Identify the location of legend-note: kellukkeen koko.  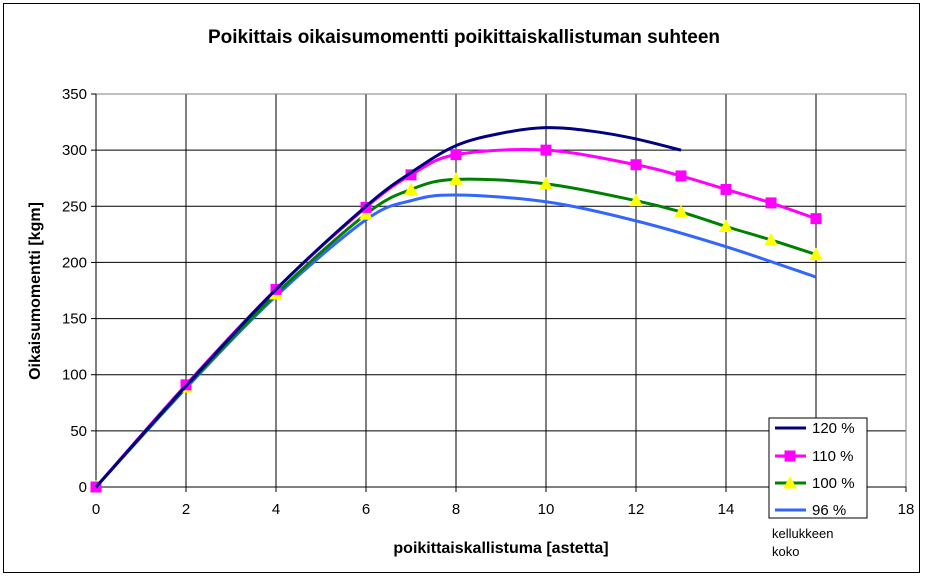
(802, 542).